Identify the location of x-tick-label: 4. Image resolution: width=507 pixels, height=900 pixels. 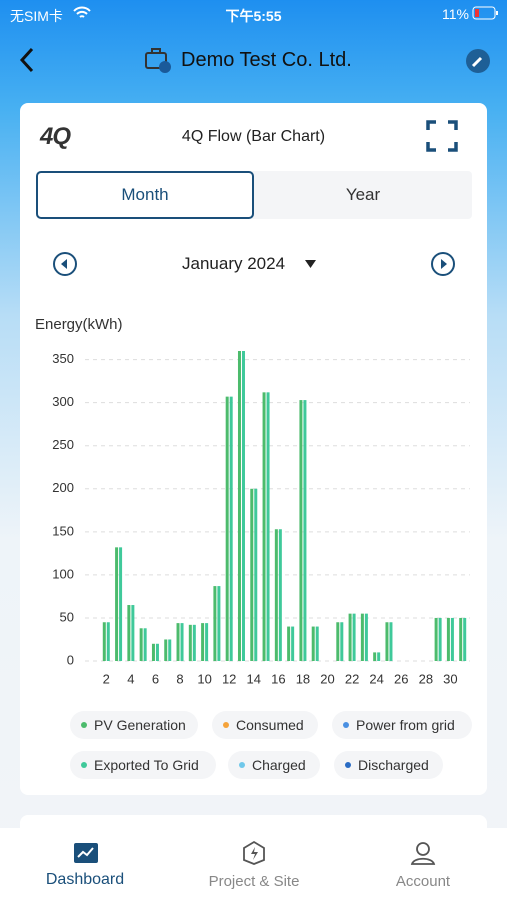
(130, 678).